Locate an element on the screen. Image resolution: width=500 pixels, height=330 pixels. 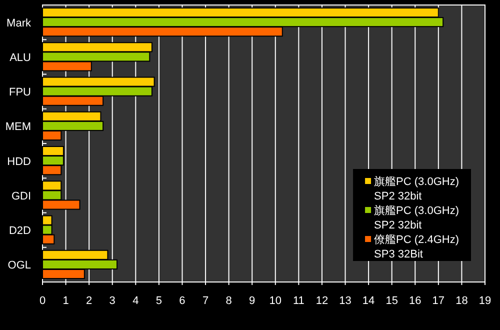
x-tick-label: 13 is located at coordinates (345, 301).